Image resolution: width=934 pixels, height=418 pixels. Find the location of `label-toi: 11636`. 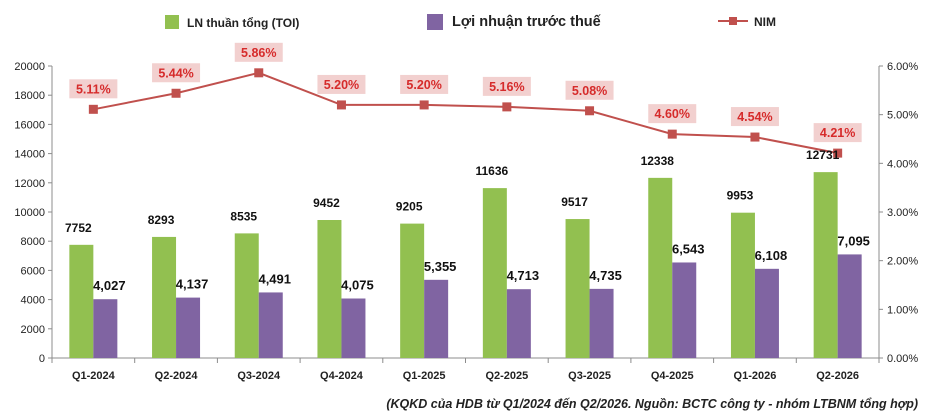

label-toi: 11636 is located at coordinates (491, 171).